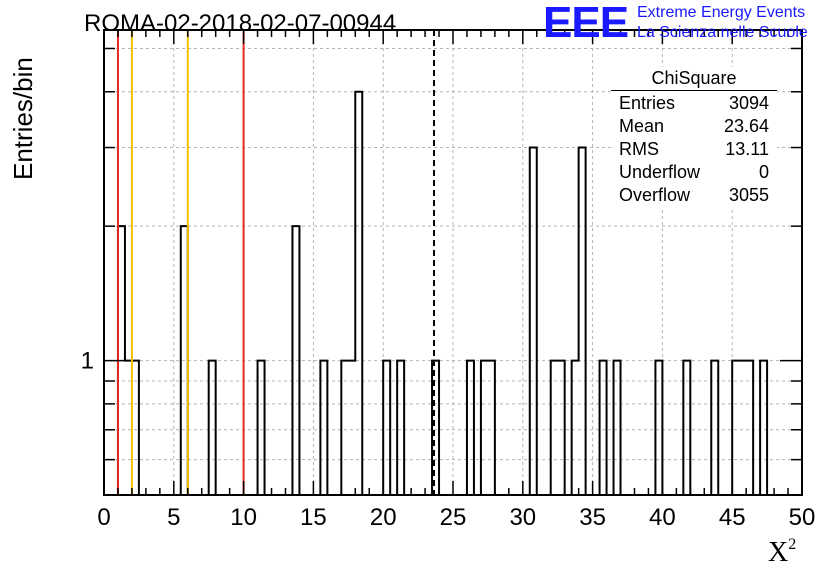  I want to click on x-tick-label: 45, so click(732, 517).